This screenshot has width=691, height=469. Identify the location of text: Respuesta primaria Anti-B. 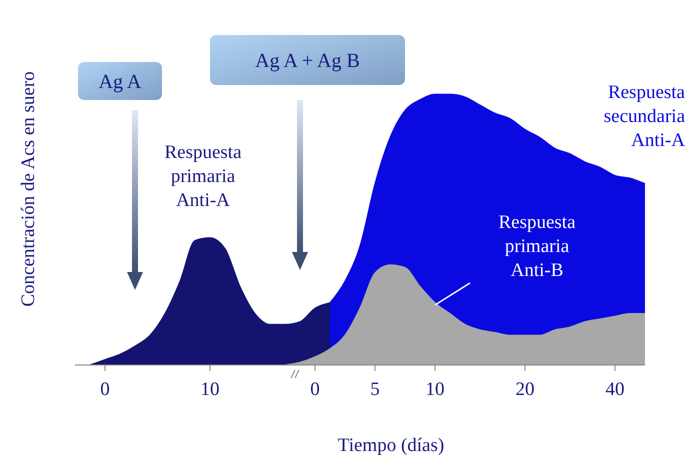
(537, 246).